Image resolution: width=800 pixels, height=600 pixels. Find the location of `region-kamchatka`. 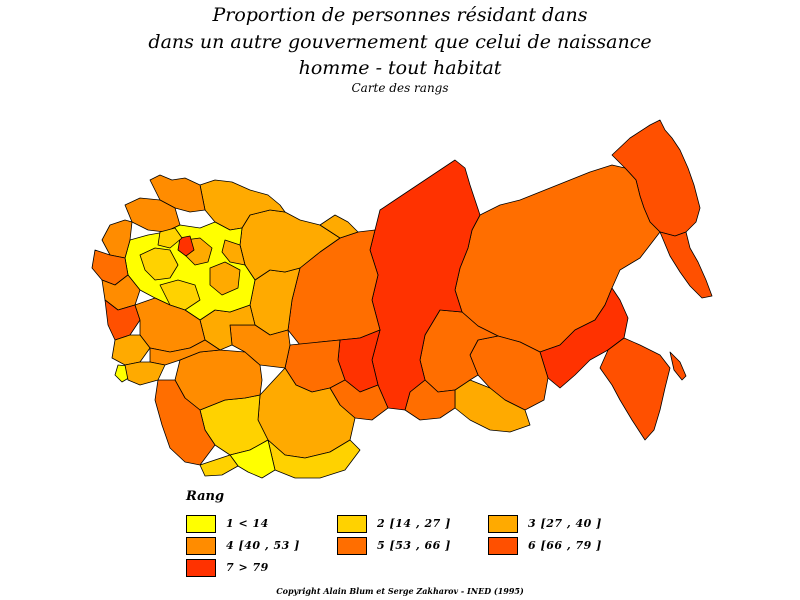

region-kamchatka is located at coordinates (686, 265).